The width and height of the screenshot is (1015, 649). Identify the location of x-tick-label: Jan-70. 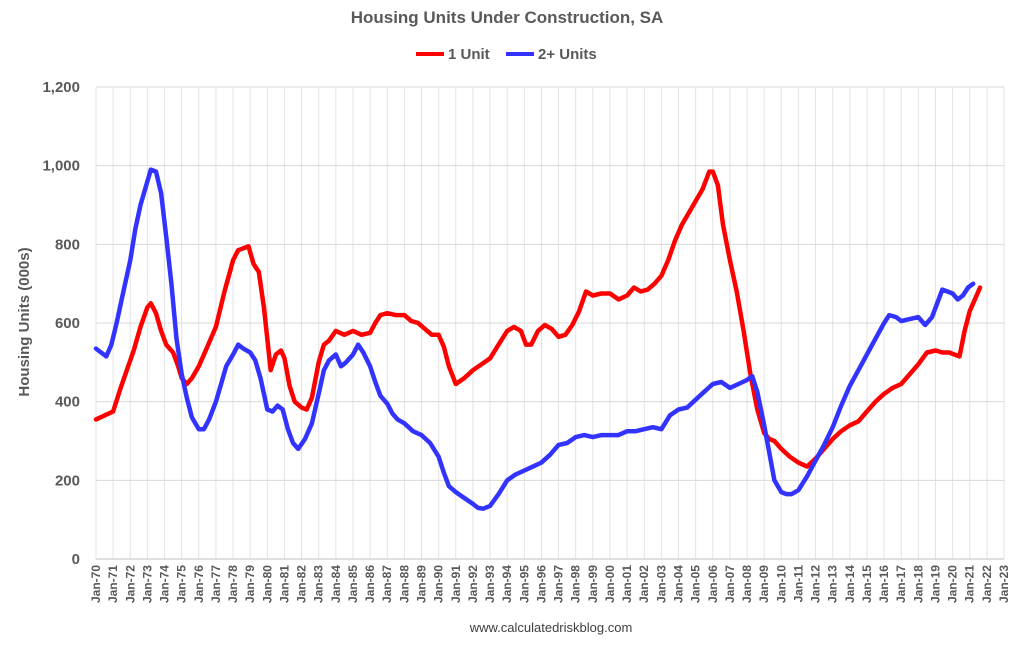
(96, 584).